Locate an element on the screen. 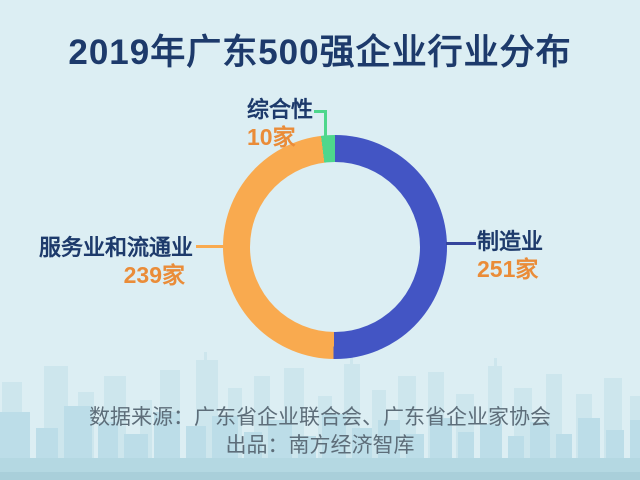  donut-hole is located at coordinates (335, 247).